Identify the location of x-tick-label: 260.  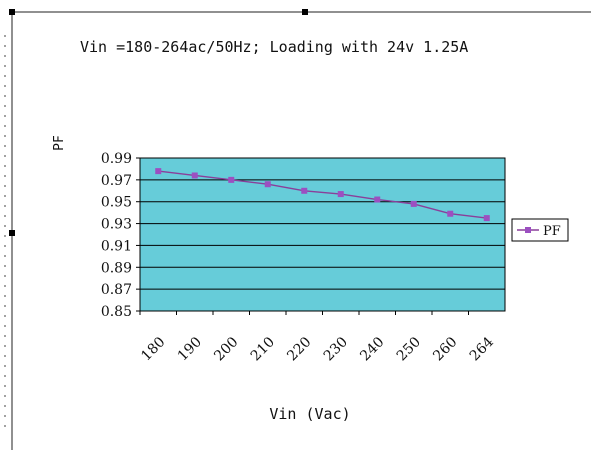
(445, 349).